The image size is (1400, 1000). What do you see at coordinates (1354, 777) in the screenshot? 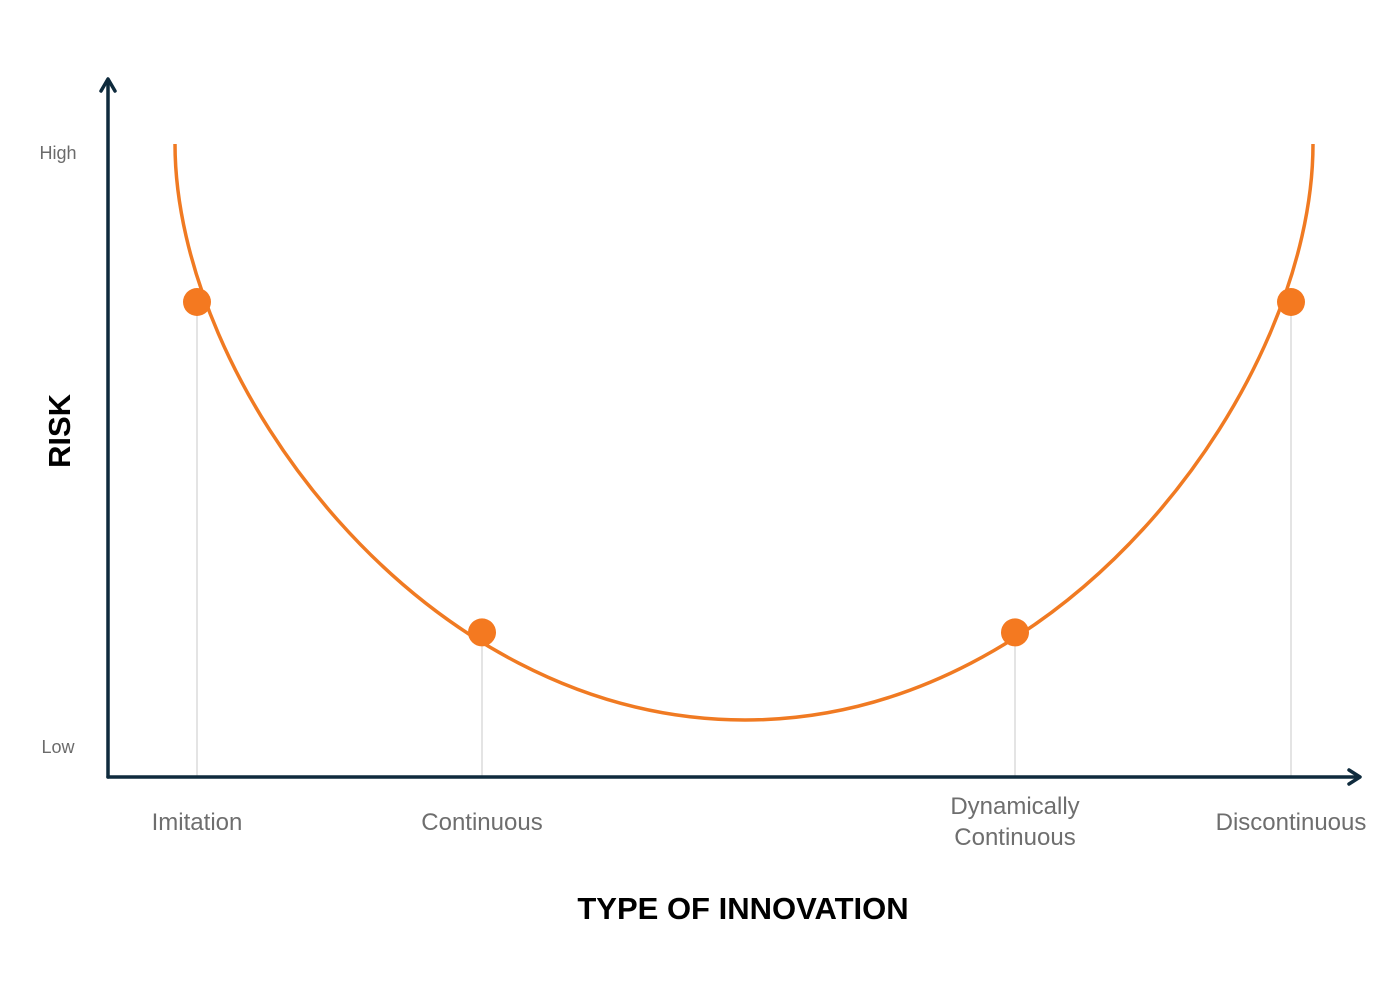
I see `x-axis-arrow-icon` at bounding box center [1354, 777].